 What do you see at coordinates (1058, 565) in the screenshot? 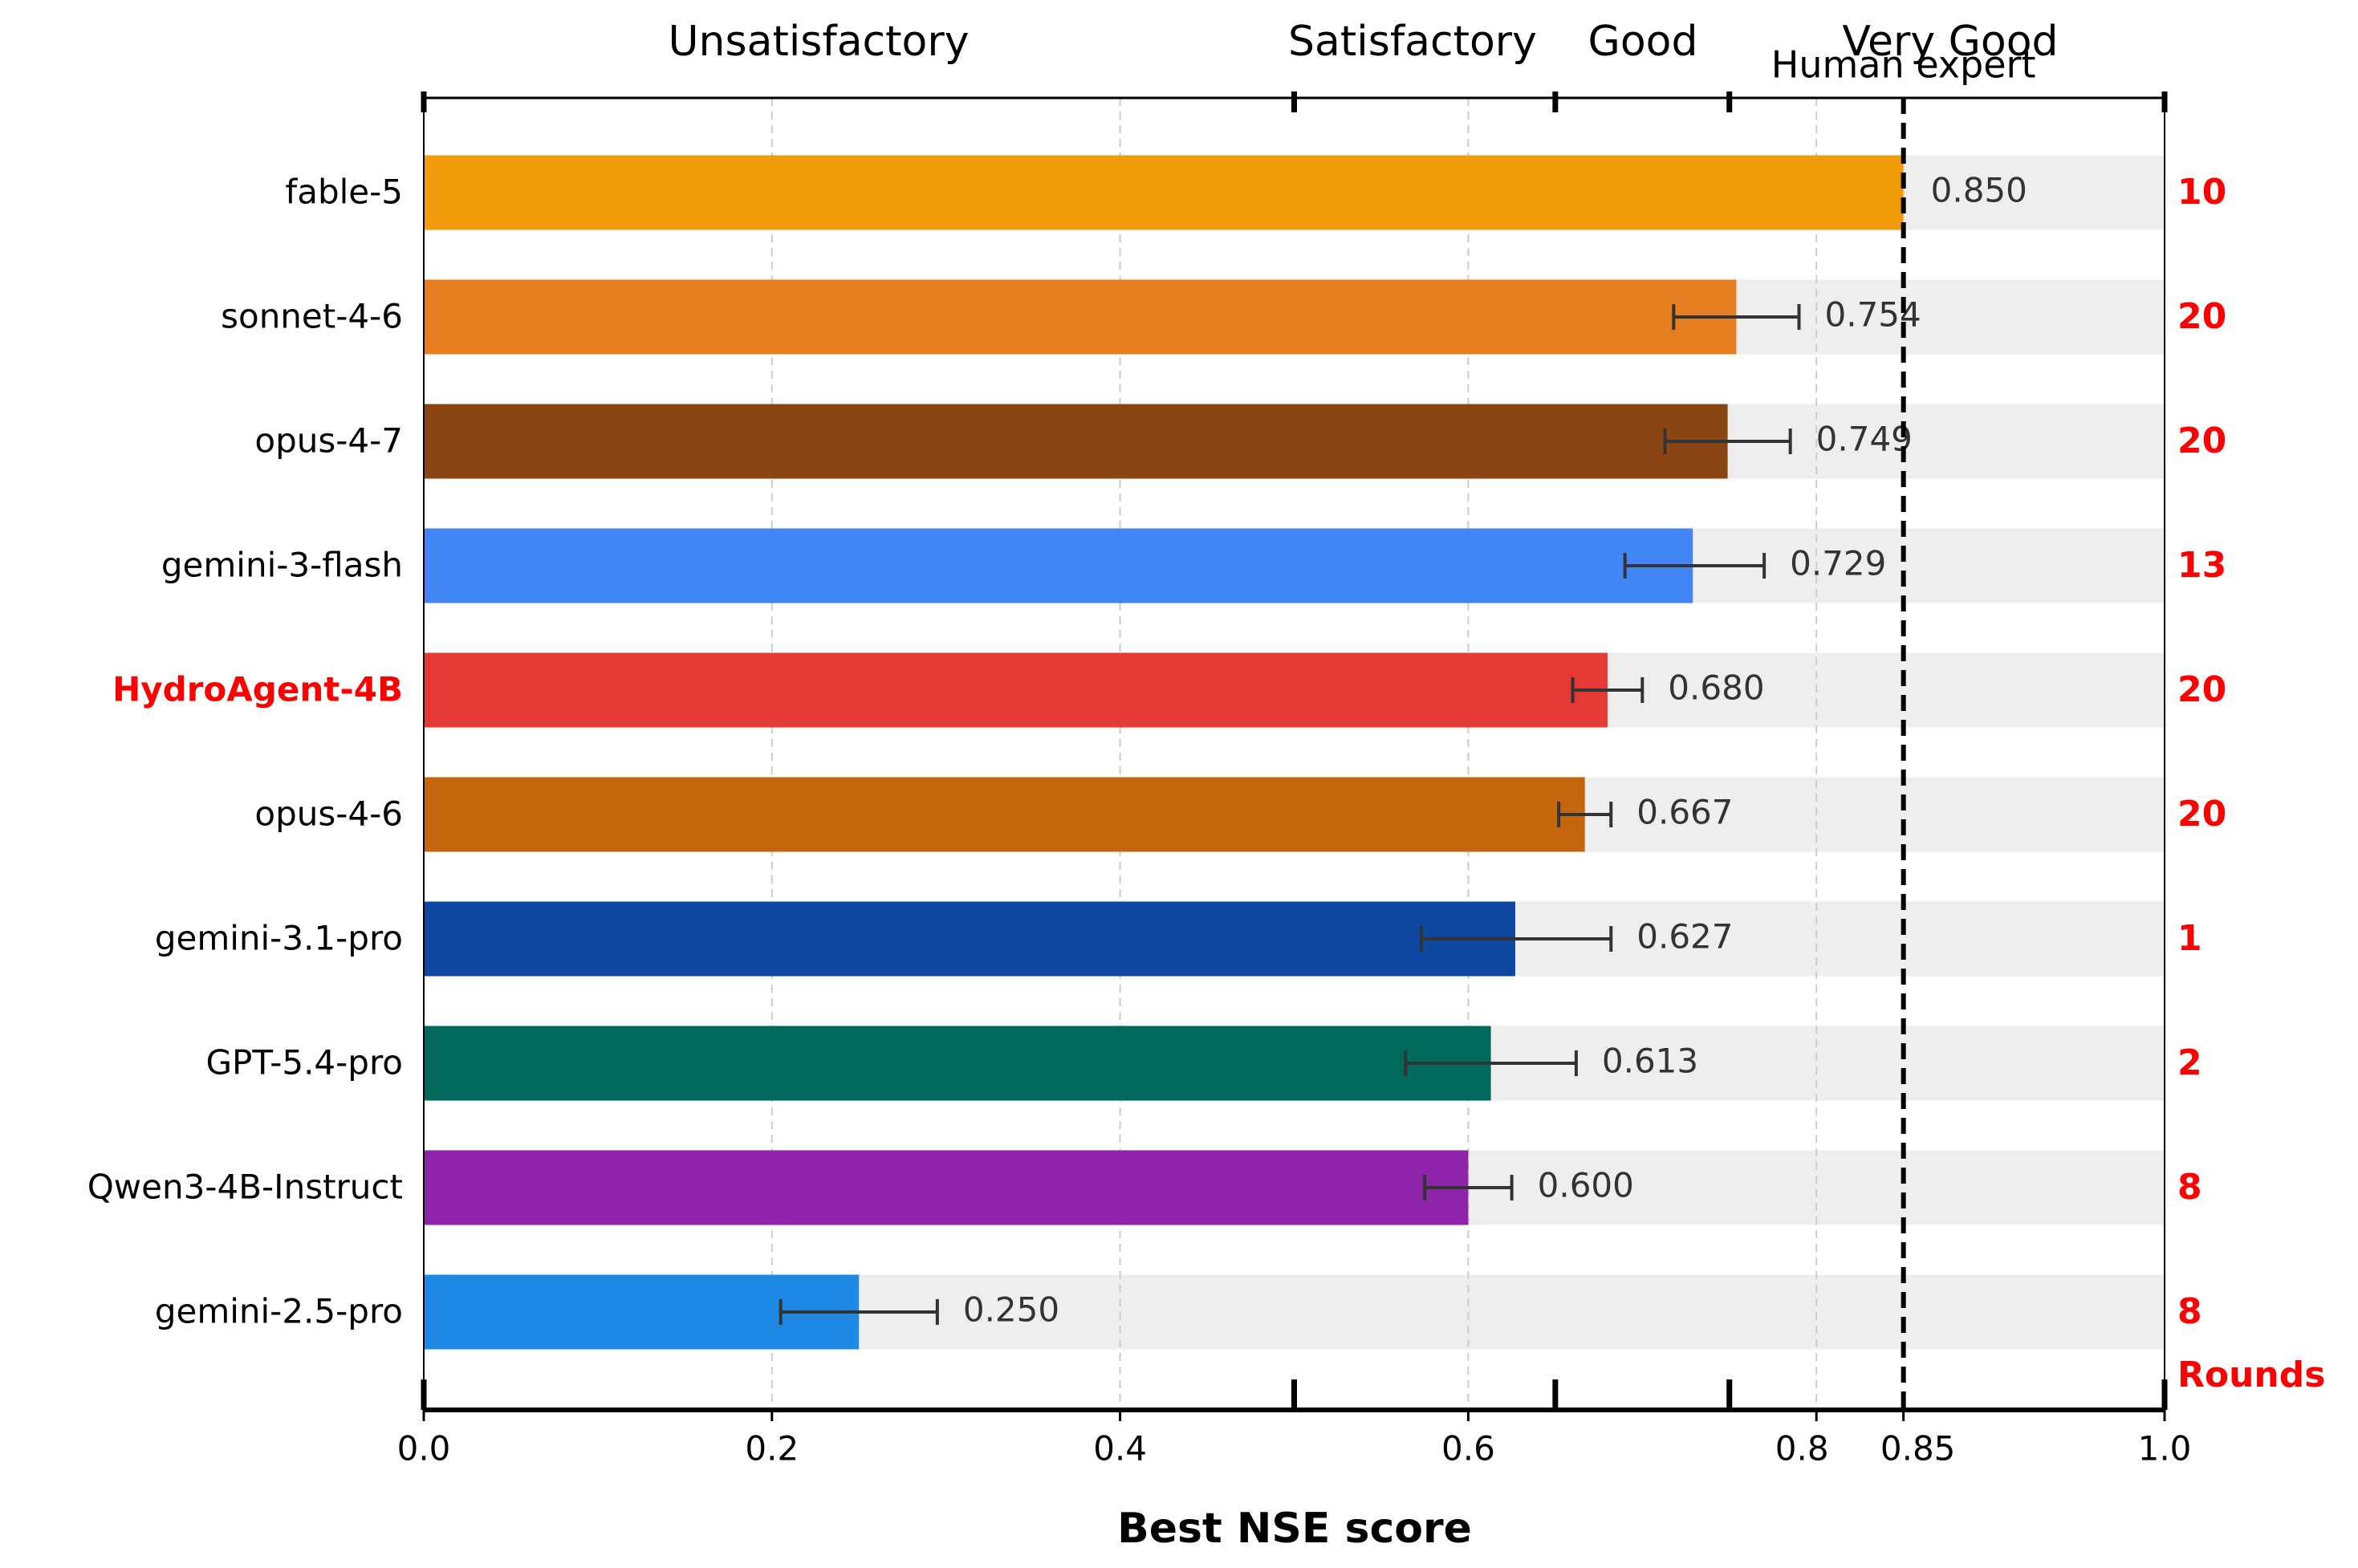
I see `bar-gemini-3-flash` at bounding box center [1058, 565].